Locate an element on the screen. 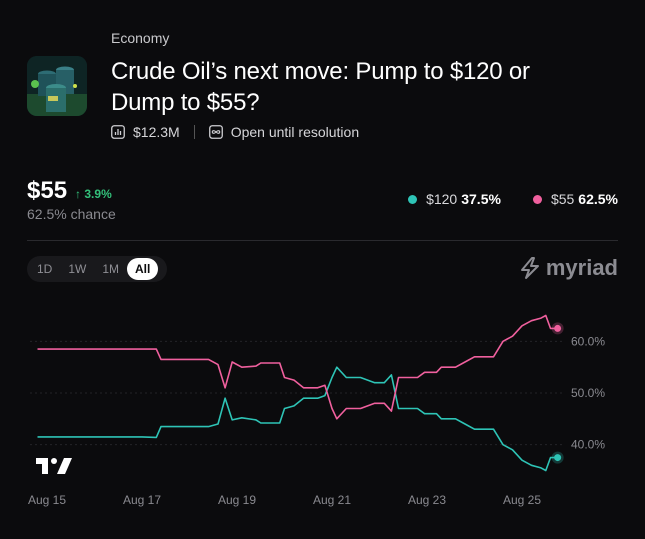 The width and height of the screenshot is (645, 539). market-category: Economy is located at coordinates (140, 38).